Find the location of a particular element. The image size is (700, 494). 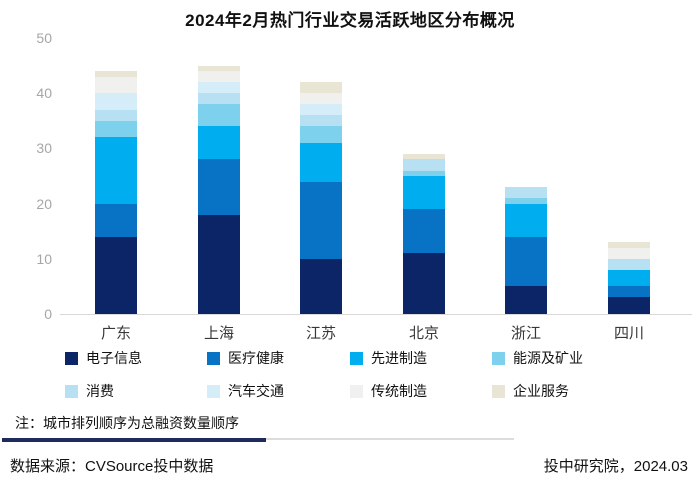

data-source-text: 数据来源：CVSource投中数据 is located at coordinates (112, 466).